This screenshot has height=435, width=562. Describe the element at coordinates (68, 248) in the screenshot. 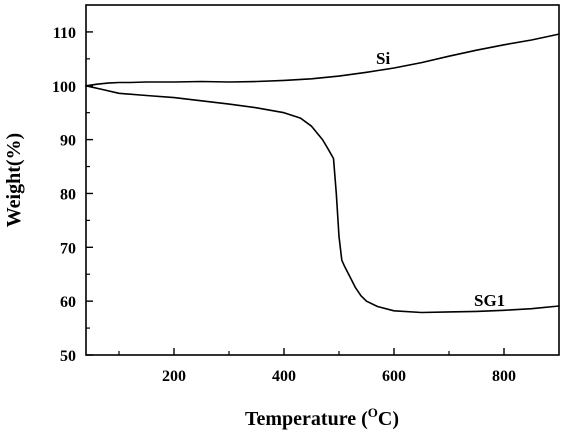

I see `y-tick-label-70: 70` at that location.